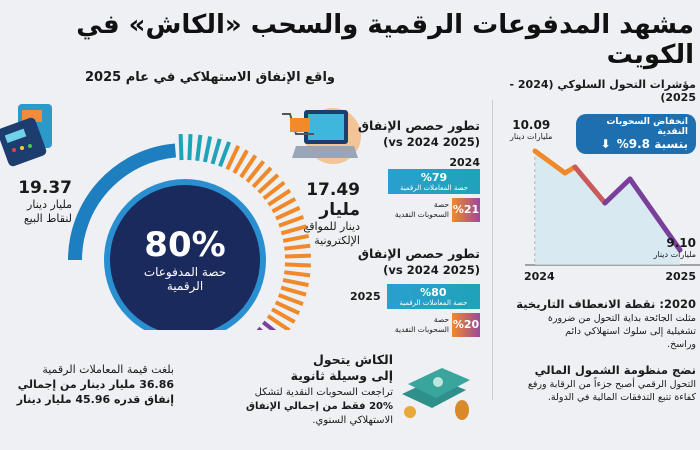 The image size is (700, 450). What do you see at coordinates (26, 135) in the screenshot?
I see `pos-terminal-icon` at bounding box center [26, 135].